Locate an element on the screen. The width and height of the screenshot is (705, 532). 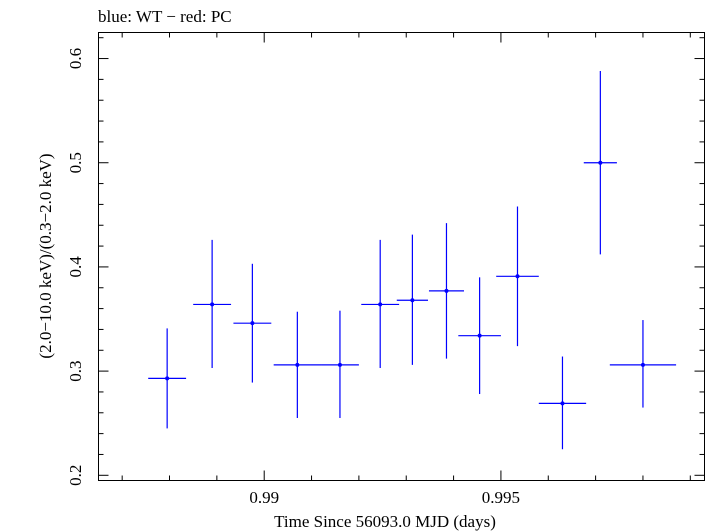
y-tick-label: 0.4 is located at coordinates (75, 267).